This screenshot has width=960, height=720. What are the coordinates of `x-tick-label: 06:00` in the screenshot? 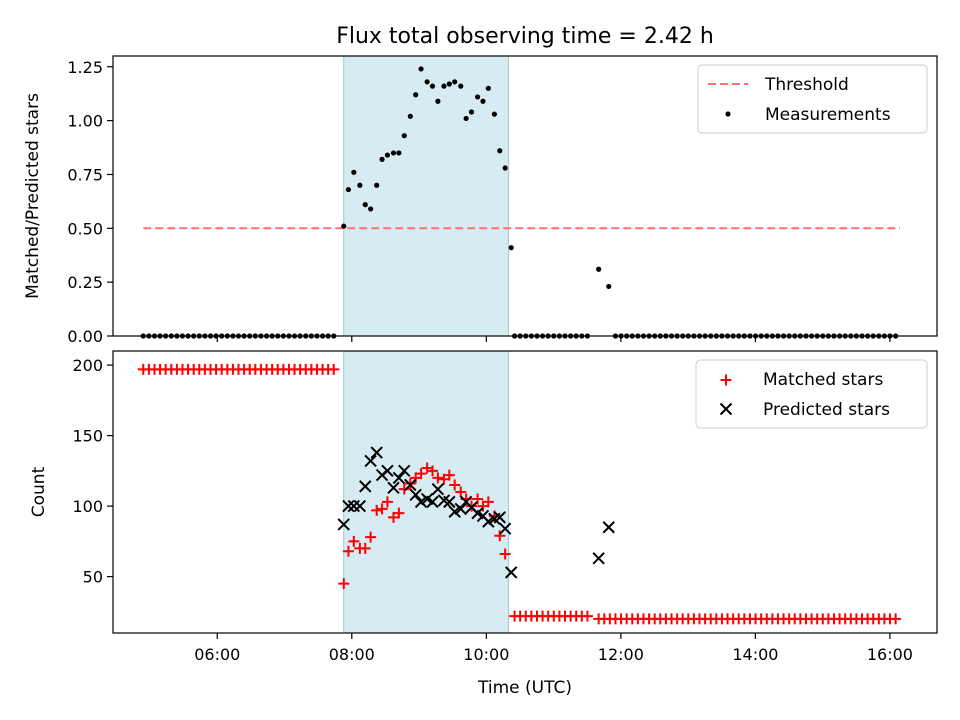 It's located at (217, 654).